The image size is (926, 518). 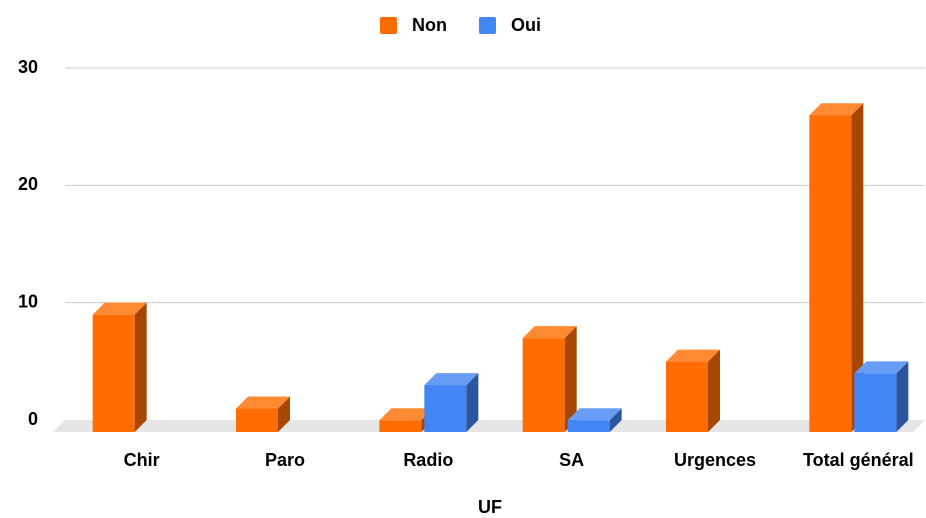 I want to click on x-tick-label: Paro, so click(x=285, y=460).